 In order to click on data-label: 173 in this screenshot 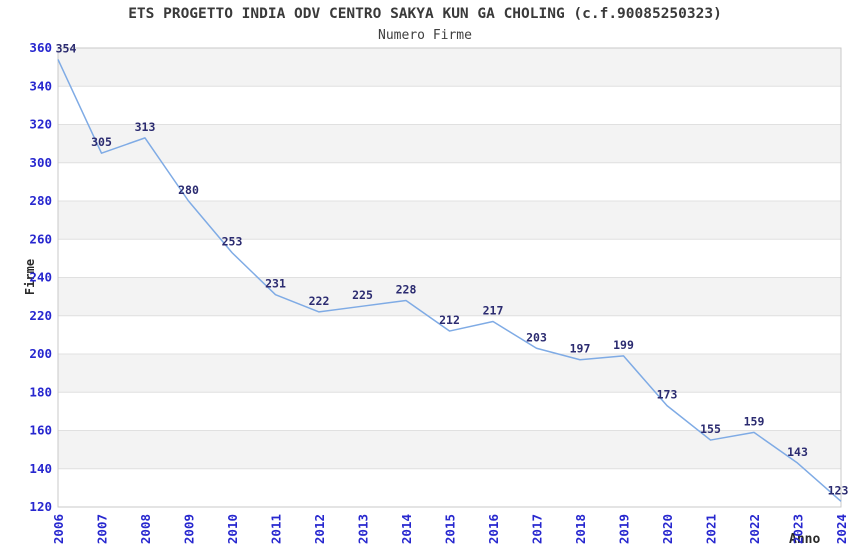, I will do `click(667, 395)`.